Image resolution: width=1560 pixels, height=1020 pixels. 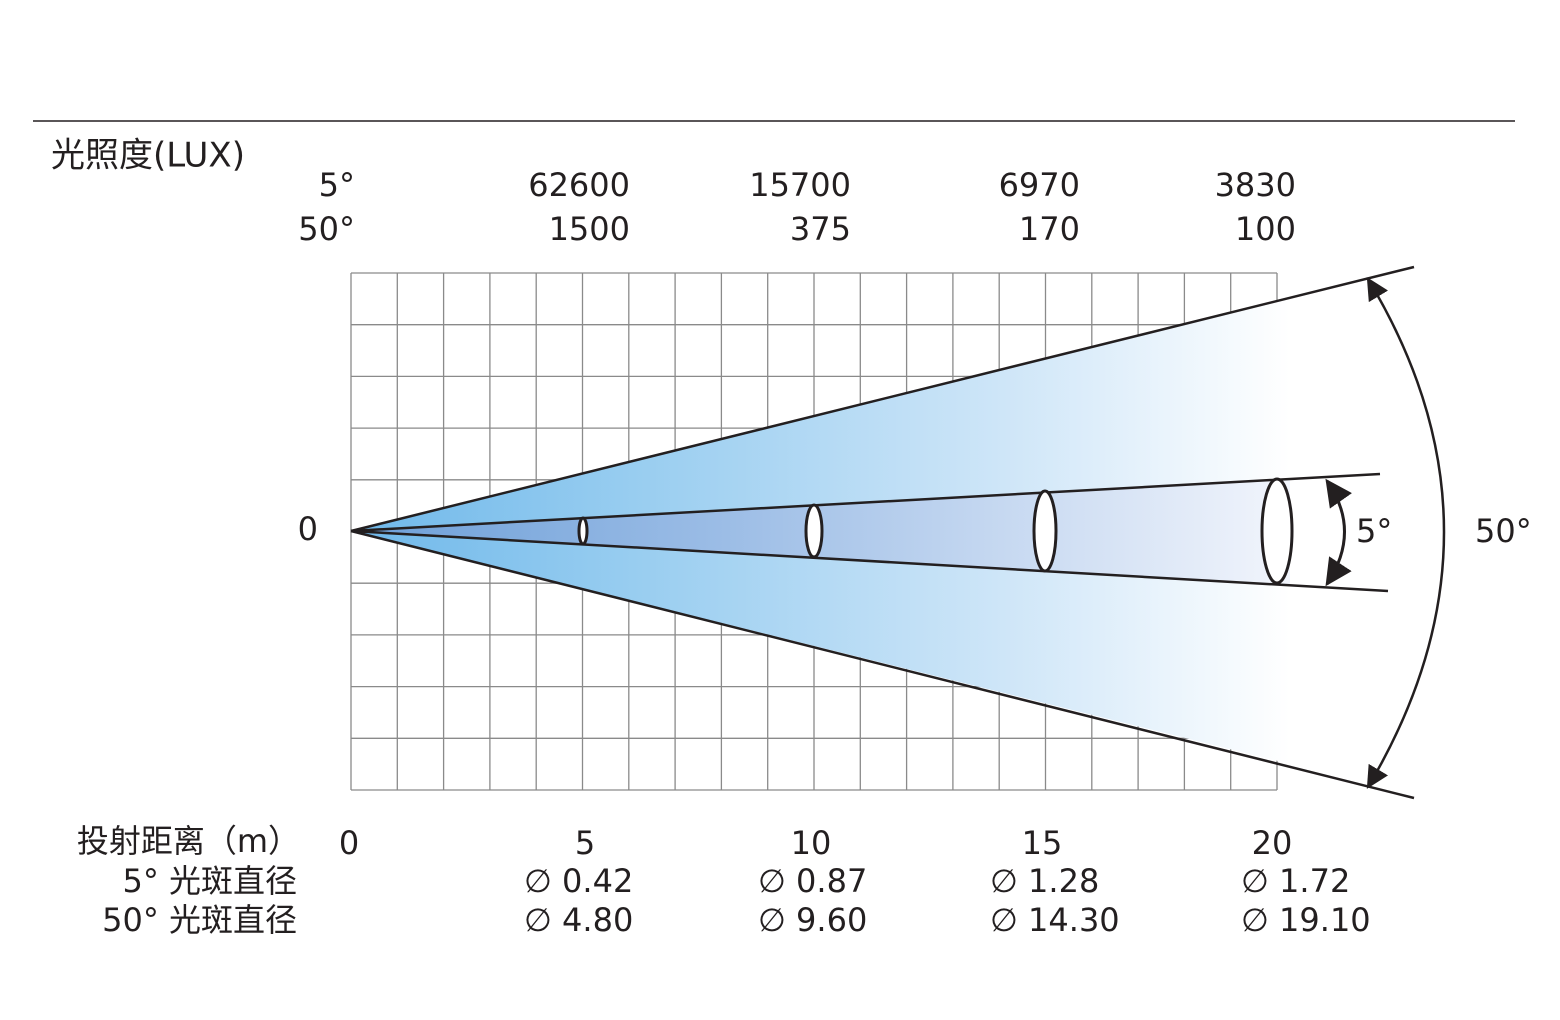 I want to click on diameter-value: ∅ 0.42, so click(x=578, y=881).